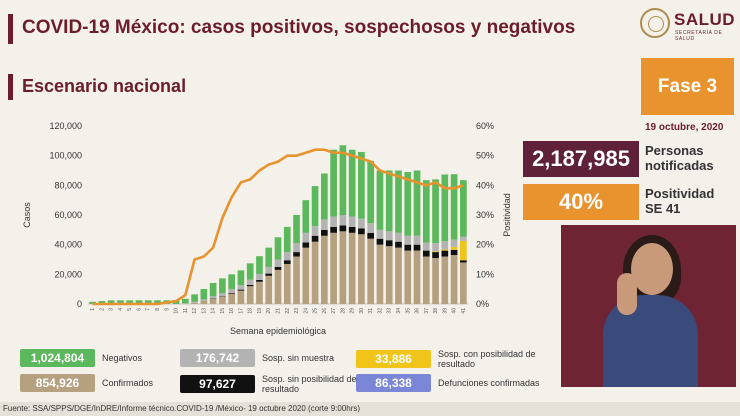  What do you see at coordinates (699, 36) in the screenshot?
I see `logo-sub: SECRETARÍA DE SALUD` at bounding box center [699, 36].